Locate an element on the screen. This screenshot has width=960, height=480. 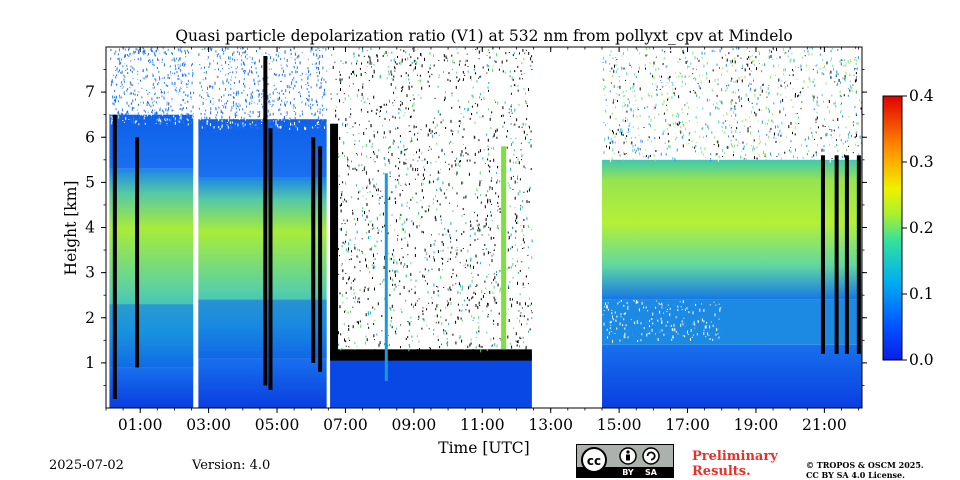
y-tick-label: 6 is located at coordinates (90, 137).